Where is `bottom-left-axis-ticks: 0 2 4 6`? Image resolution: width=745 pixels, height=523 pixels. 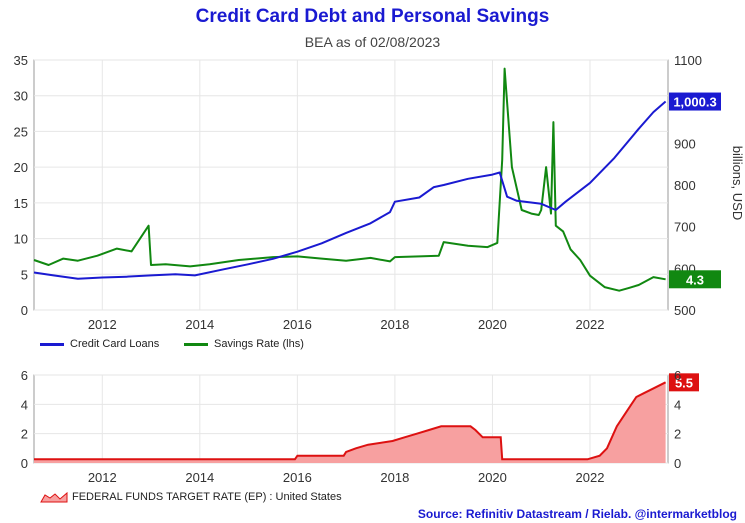
bottom-left-axis-ticks: 0 2 4 6 is located at coordinates (24, 419).